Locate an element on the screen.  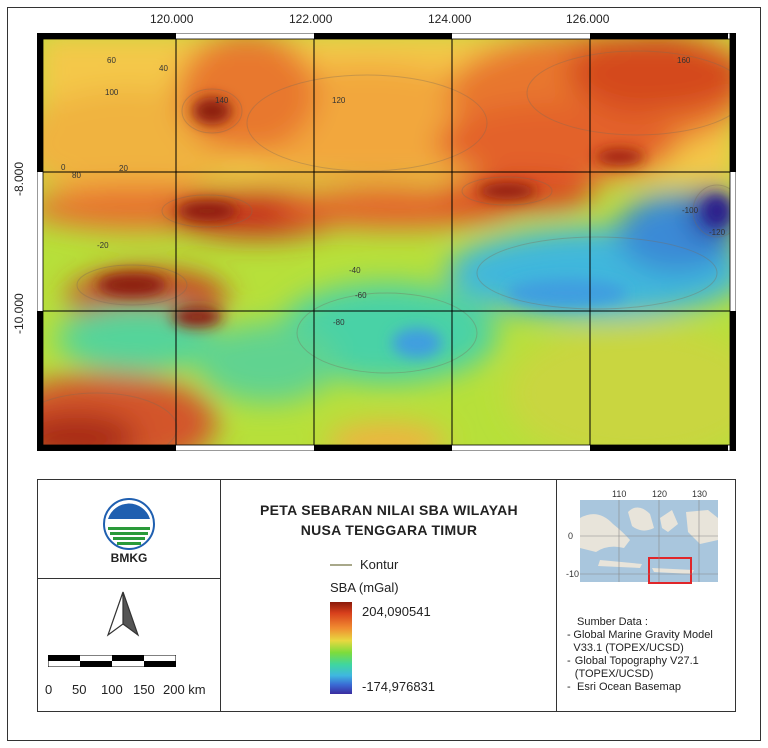
scale-label: 150 is located at coordinates (144, 689).